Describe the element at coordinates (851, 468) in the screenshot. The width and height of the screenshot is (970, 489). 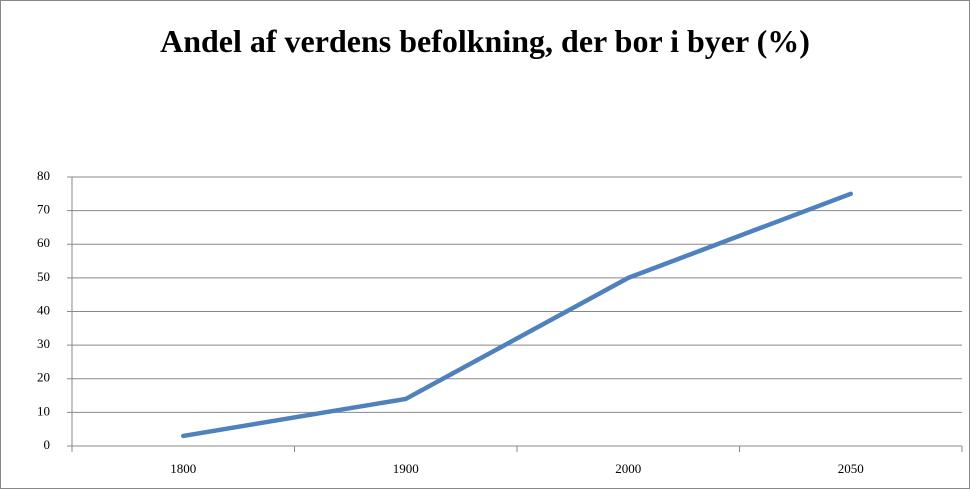
I see `x-tick-label: 2050` at that location.